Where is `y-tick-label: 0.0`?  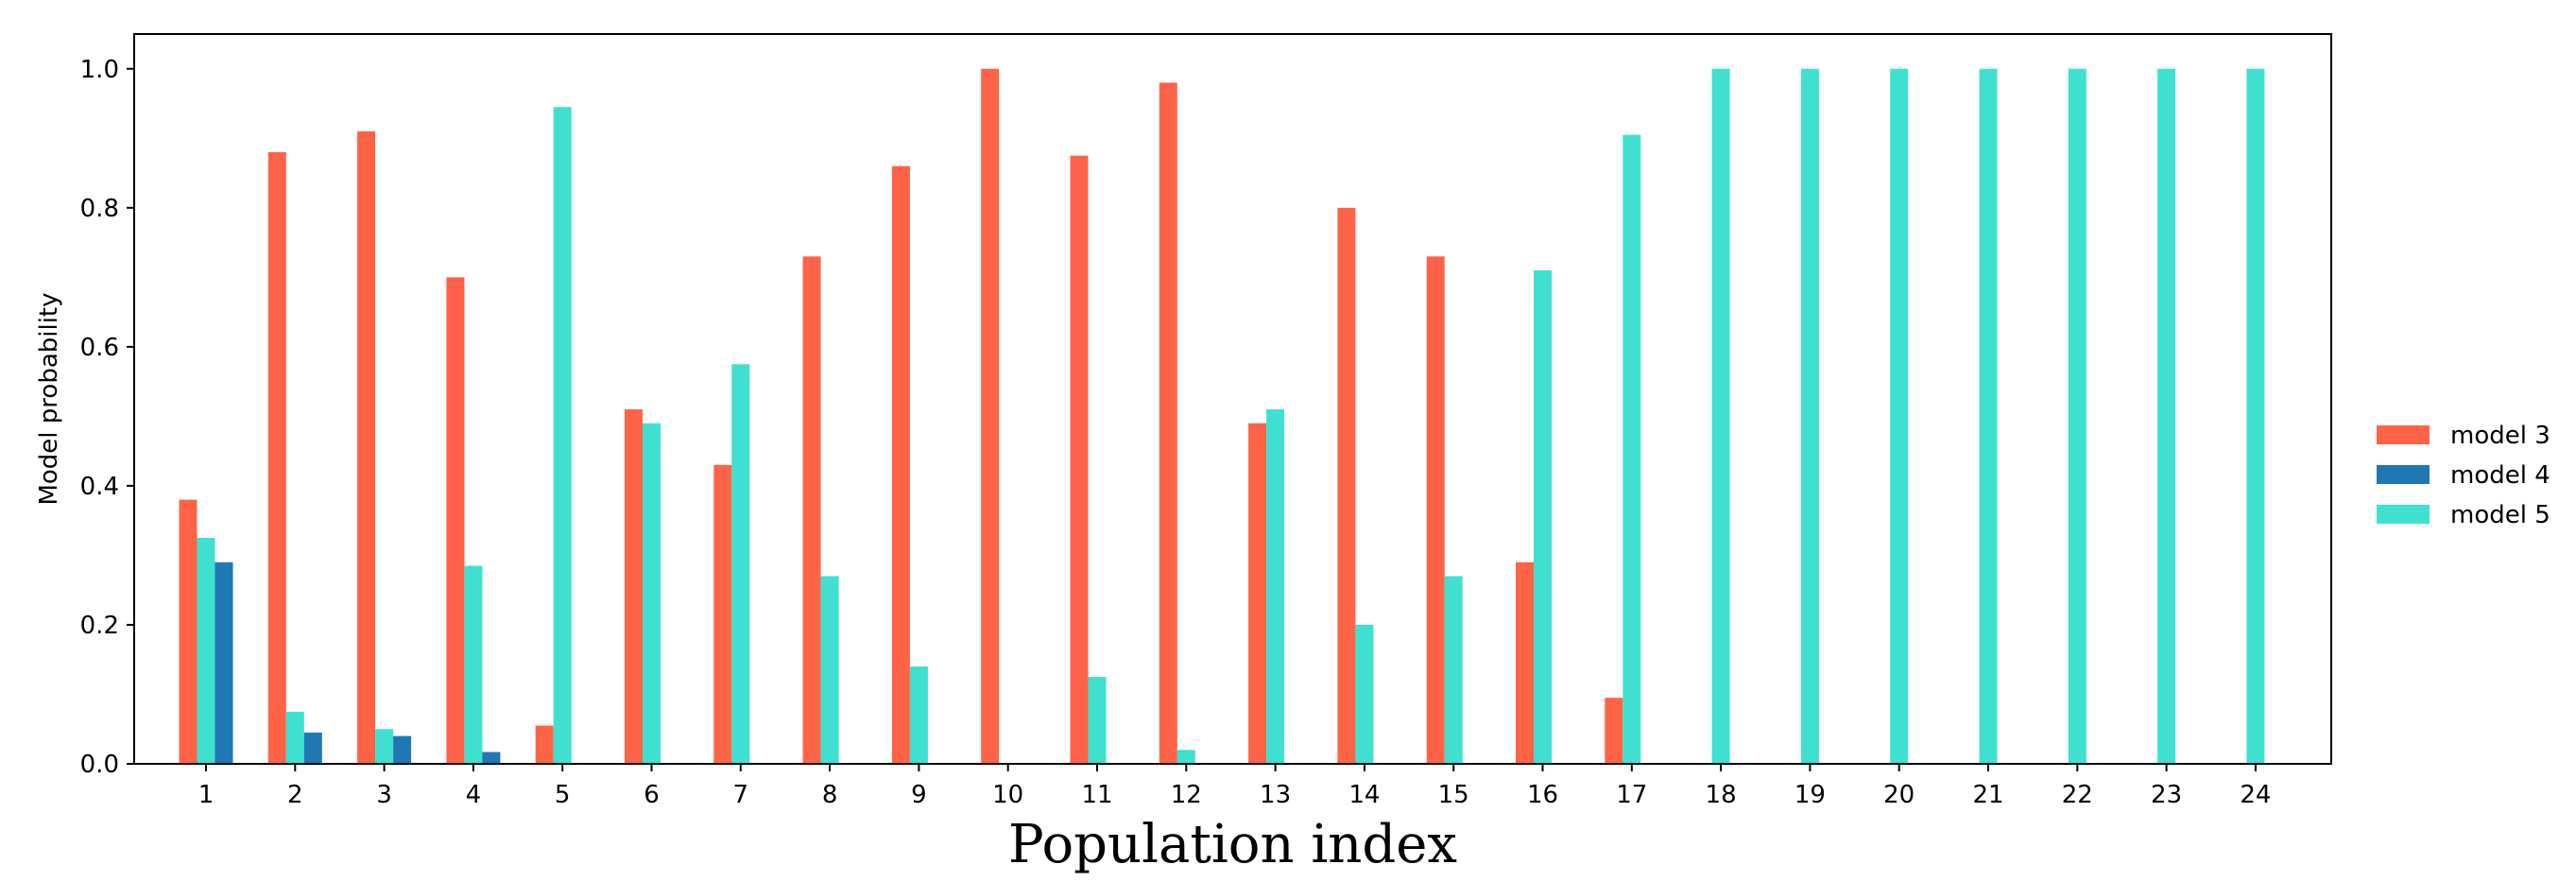 y-tick-label: 0.0 is located at coordinates (99, 765).